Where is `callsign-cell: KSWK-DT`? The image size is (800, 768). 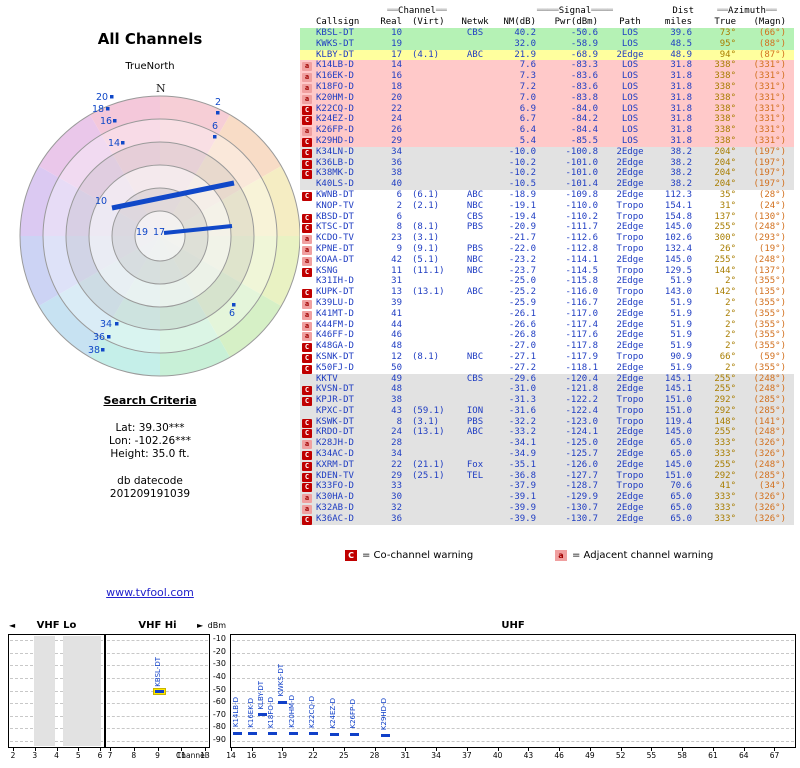
callsign-cell: KSWK-DT is located at coordinates (335, 421).